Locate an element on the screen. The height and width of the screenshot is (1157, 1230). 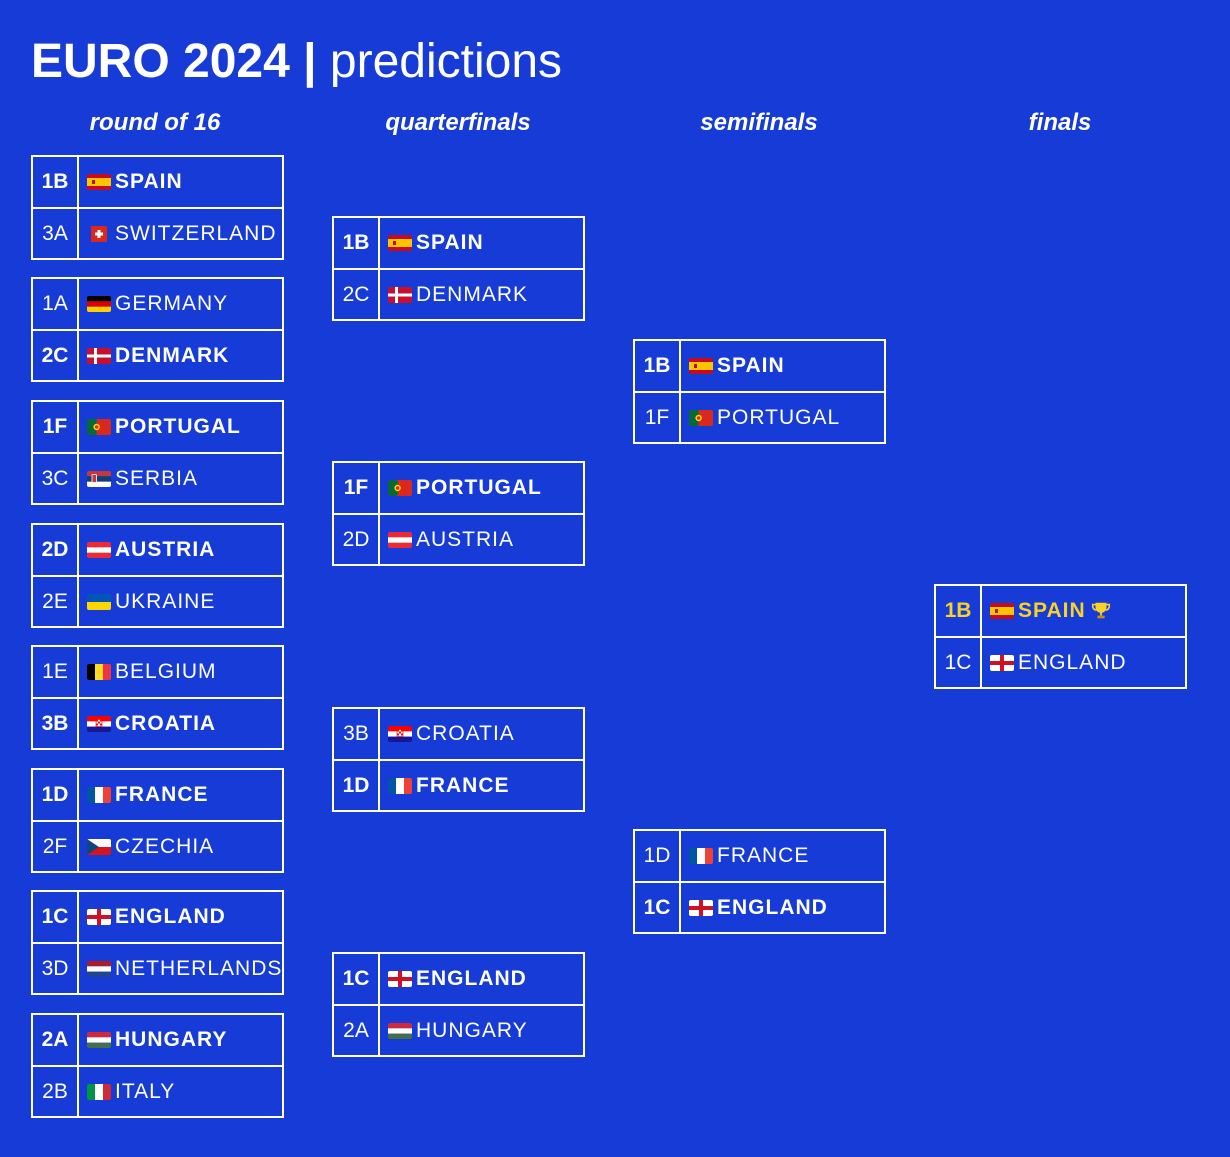
final-match-1: 1B SPAIN 1C ENGLAND is located at coordinates (1060, 636).